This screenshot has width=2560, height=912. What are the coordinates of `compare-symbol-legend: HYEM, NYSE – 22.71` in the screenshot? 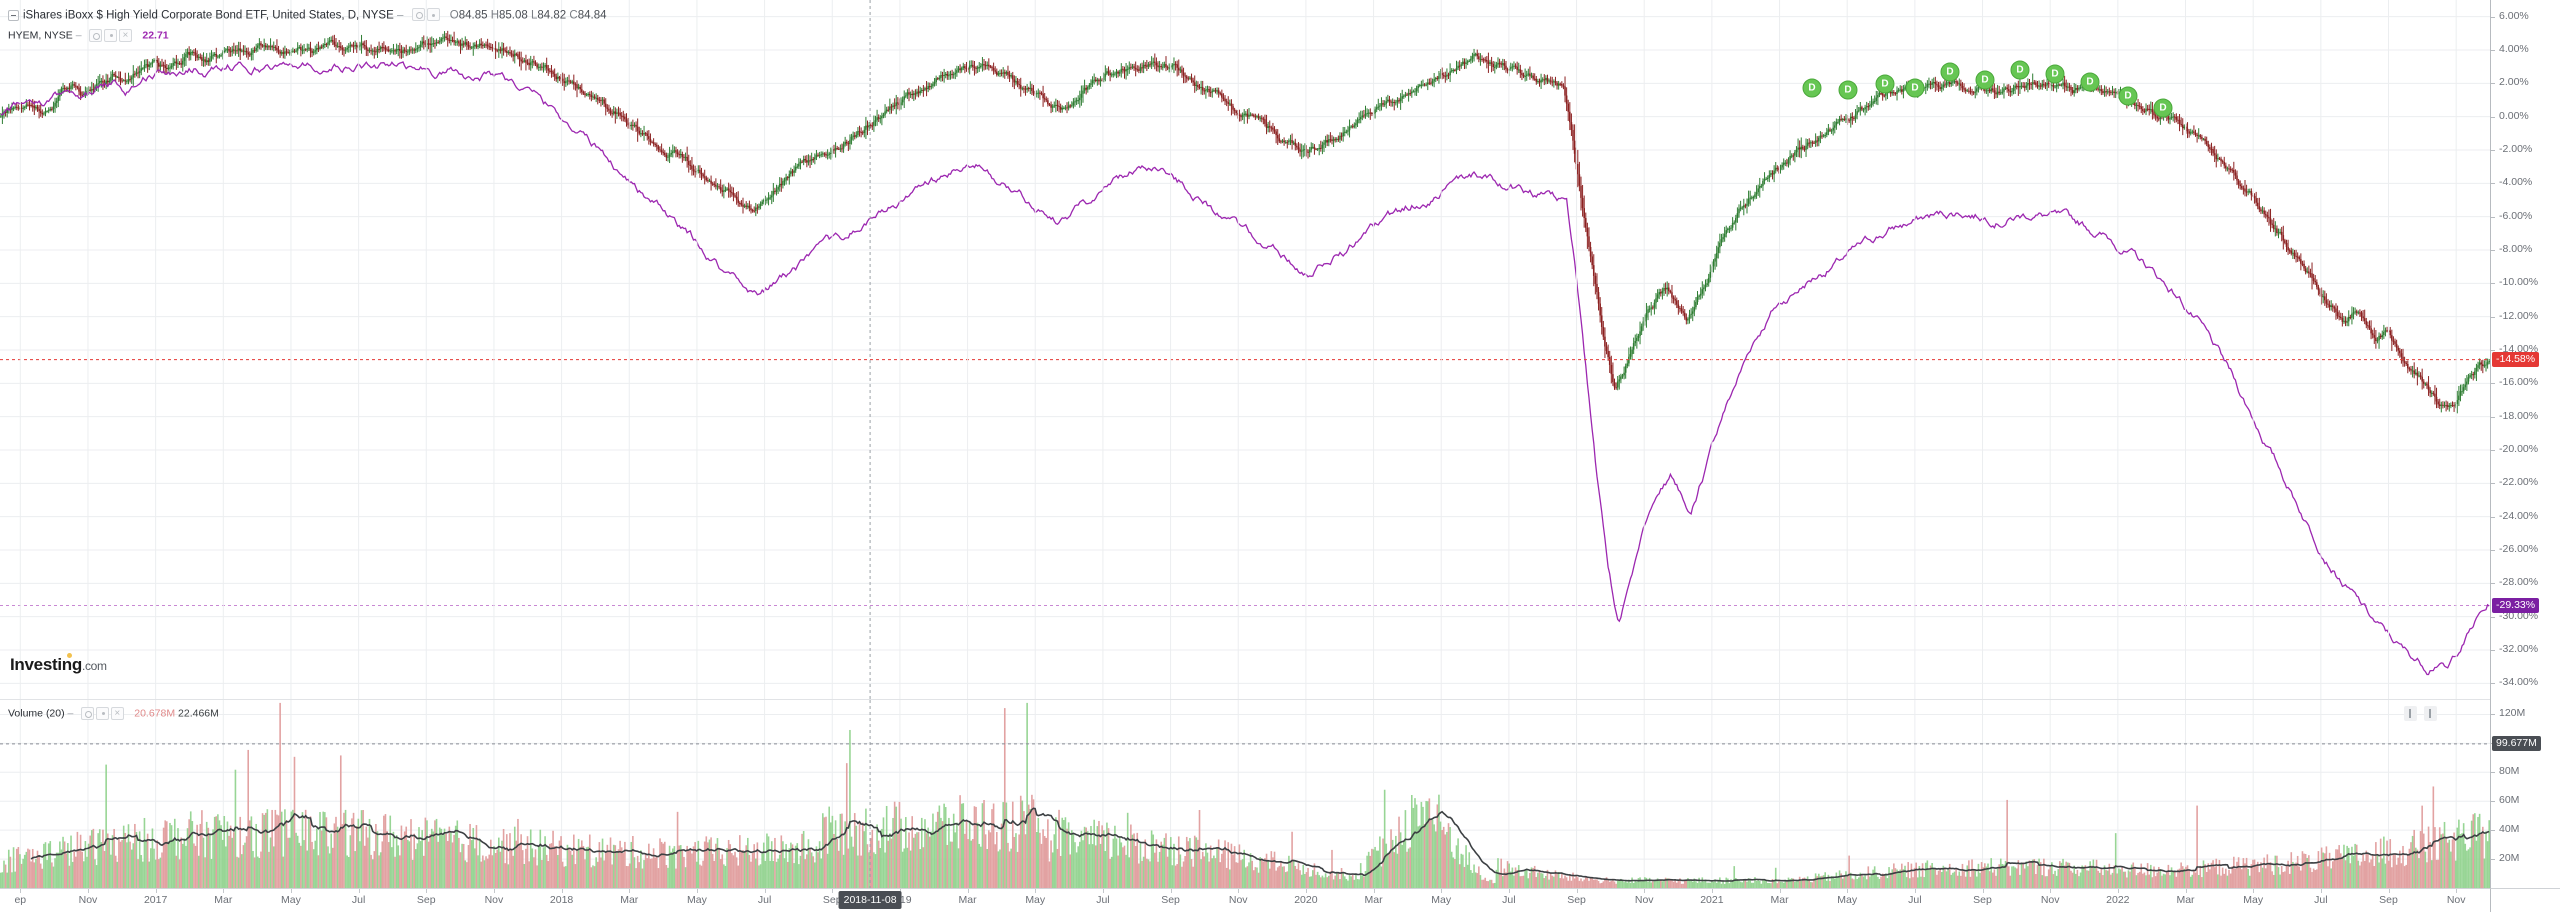 It's located at (88, 35).